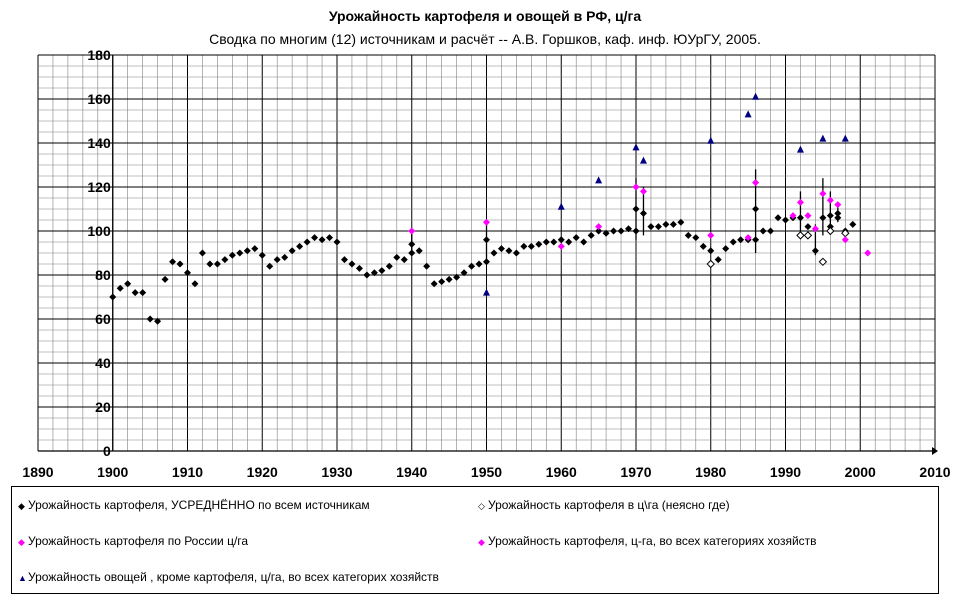  Describe the element at coordinates (99, 143) in the screenshot. I see `y-tick-label: 140` at that location.